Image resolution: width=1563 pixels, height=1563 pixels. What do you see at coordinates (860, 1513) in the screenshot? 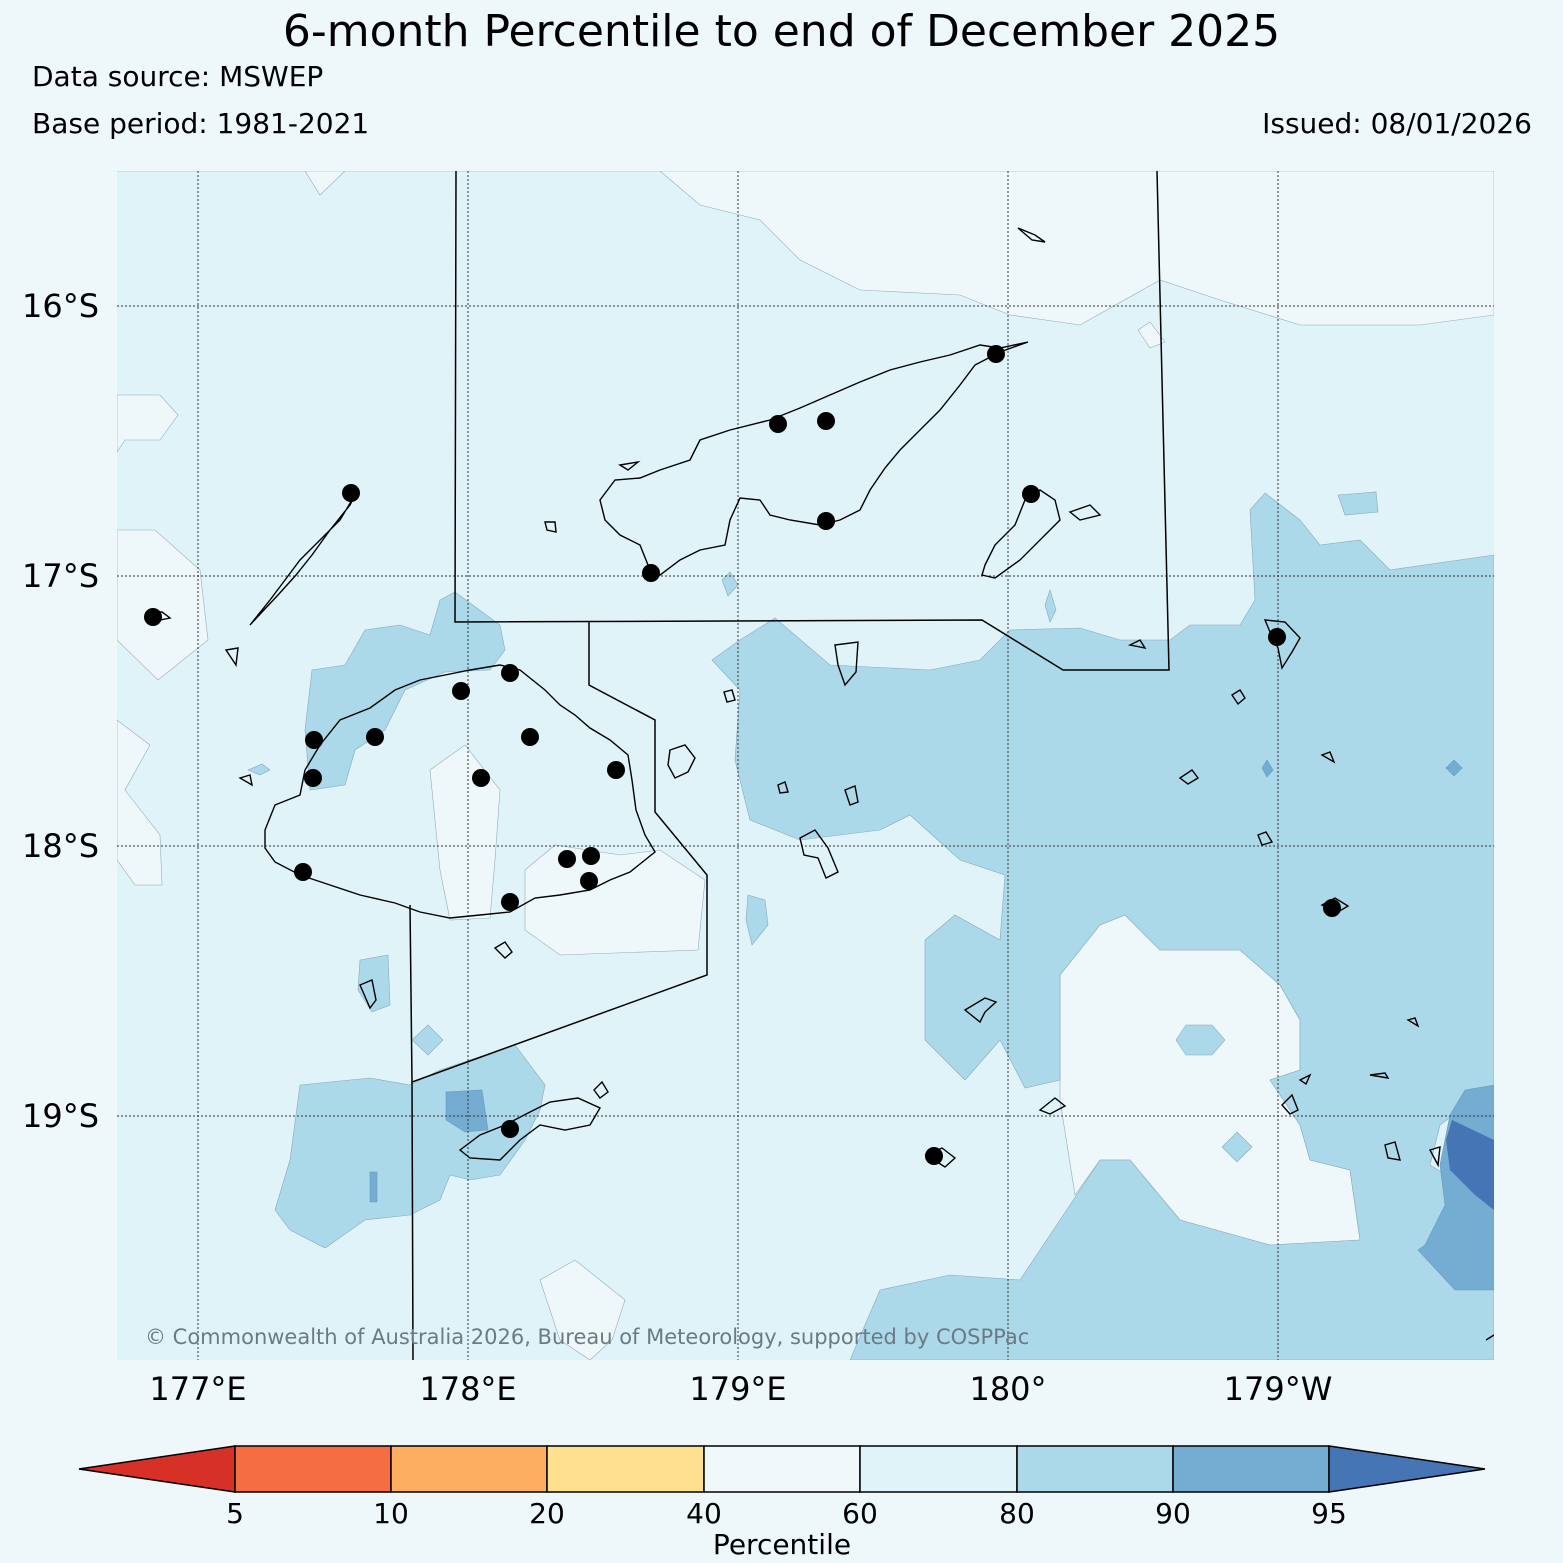
I see `colorbar-tick-60: 60` at bounding box center [860, 1513].